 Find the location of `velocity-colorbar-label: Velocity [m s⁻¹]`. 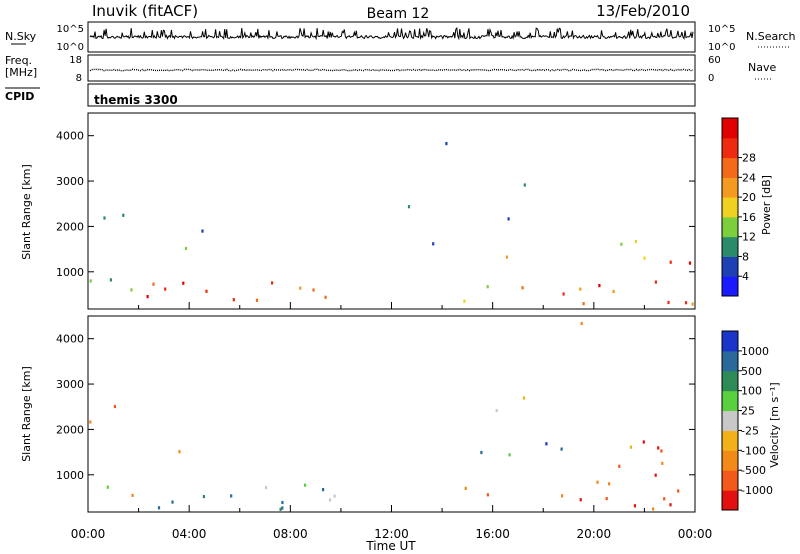

velocity-colorbar-label: Velocity [m s⁻¹] is located at coordinates (774, 424).